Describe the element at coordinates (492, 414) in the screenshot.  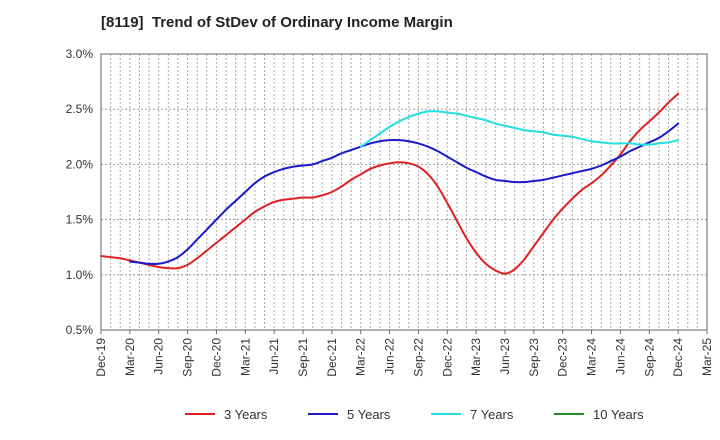
I see `legend-label-7-years: 7 Years` at that location.